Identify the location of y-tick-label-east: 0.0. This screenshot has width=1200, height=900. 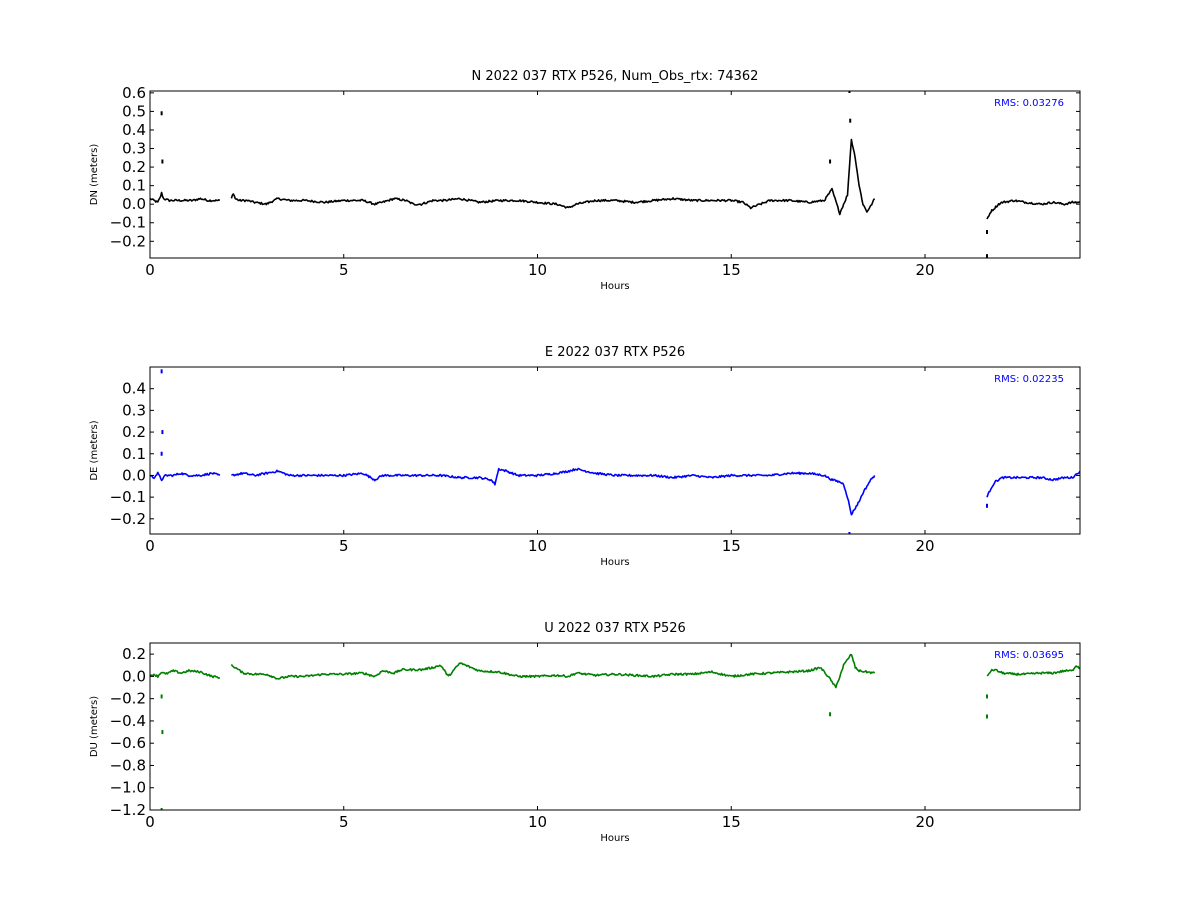
(134, 475).